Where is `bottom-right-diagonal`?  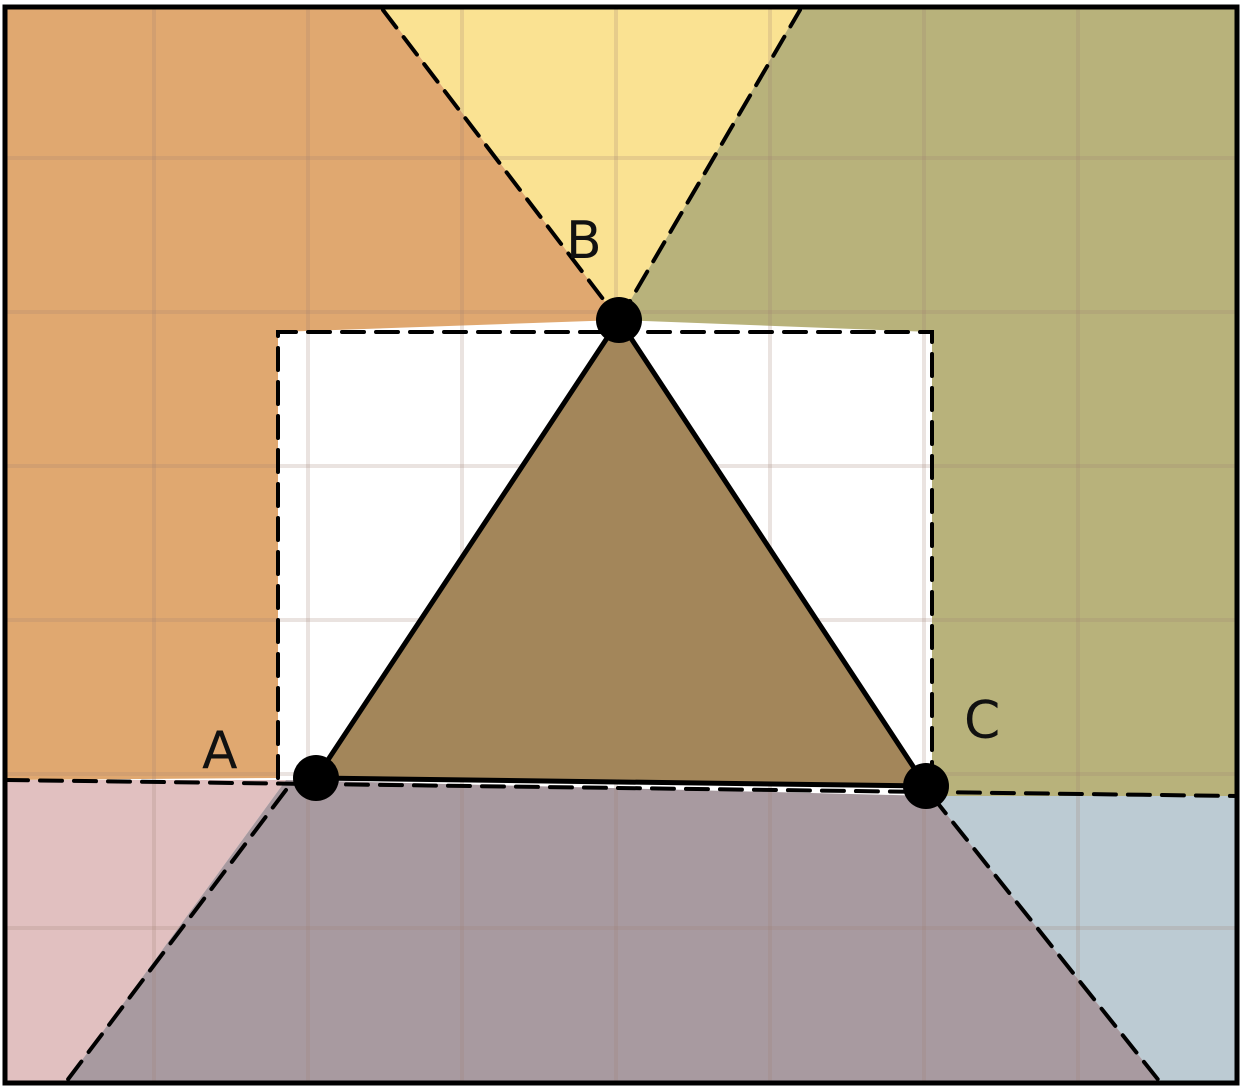
bottom-right-diagonal is located at coordinates (1046, 939).